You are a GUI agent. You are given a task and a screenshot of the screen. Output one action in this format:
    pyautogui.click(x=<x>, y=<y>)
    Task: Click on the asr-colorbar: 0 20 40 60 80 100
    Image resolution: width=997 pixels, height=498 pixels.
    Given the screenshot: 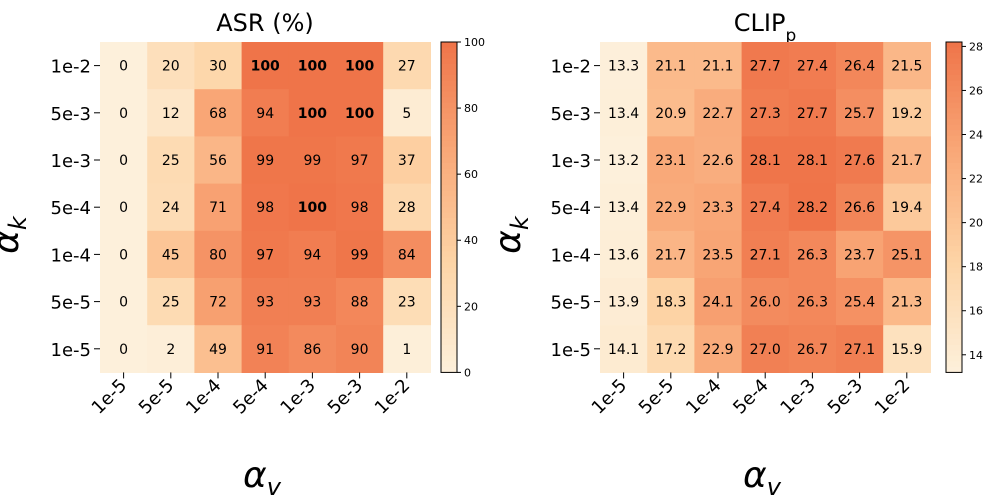 What is the action you would take?
    pyautogui.click(x=462, y=207)
    